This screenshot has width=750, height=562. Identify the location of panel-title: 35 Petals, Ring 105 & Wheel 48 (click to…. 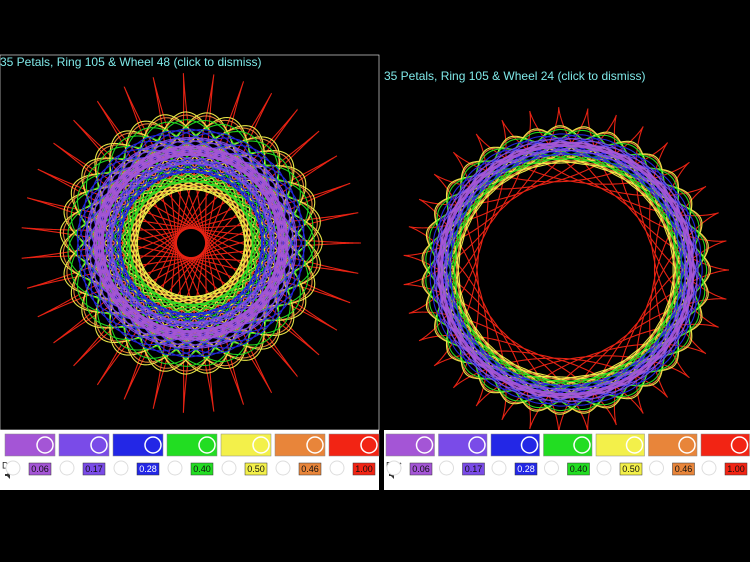
(130, 62).